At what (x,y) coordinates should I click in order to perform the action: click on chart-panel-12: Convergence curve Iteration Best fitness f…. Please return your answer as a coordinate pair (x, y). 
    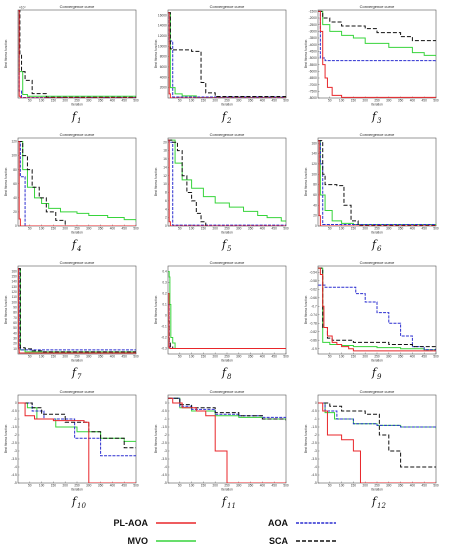
    Looking at the image, I should click on (371, 449).